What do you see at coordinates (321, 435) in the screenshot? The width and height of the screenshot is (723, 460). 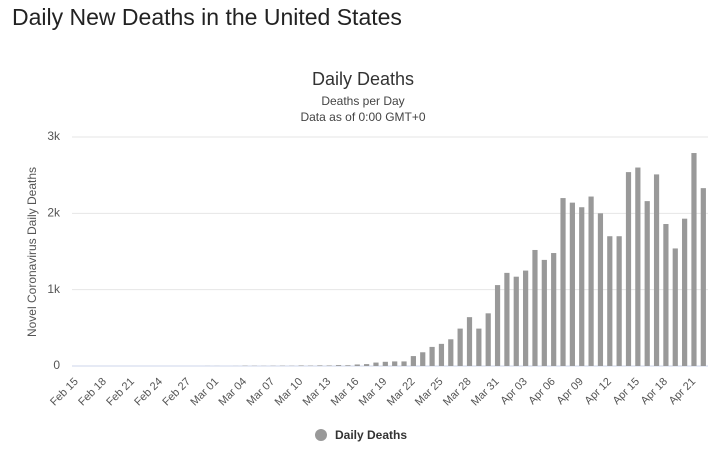 I see `legend-marker` at bounding box center [321, 435].